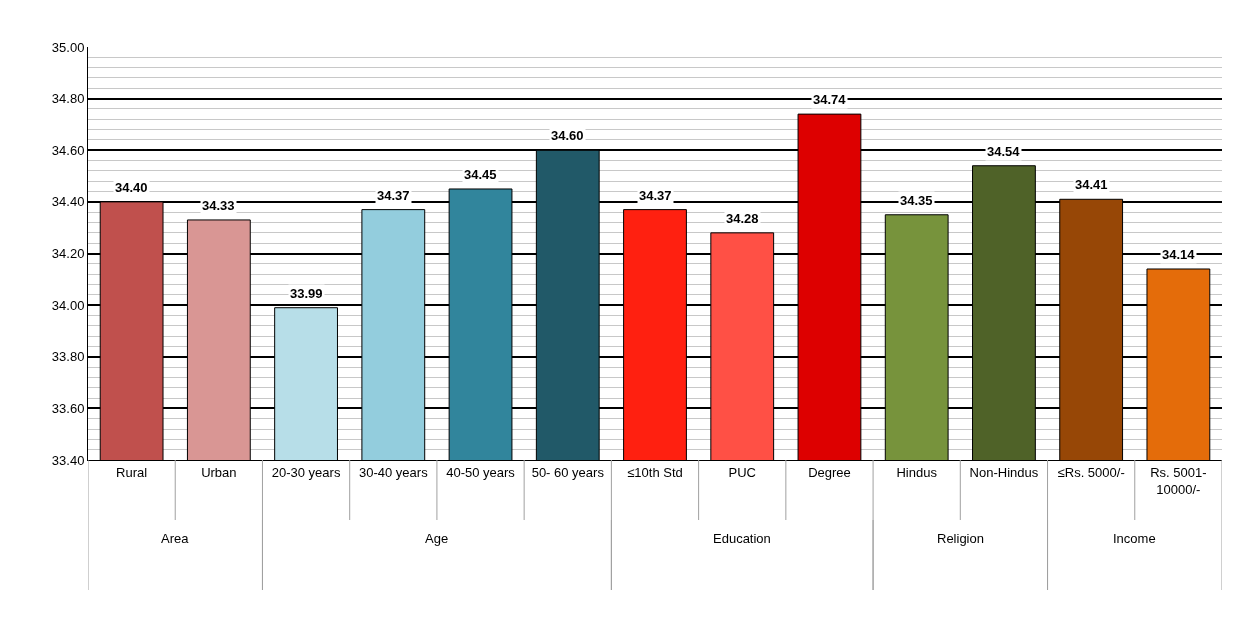  What do you see at coordinates (829, 472) in the screenshot?
I see `x-tick-label: Degree` at bounding box center [829, 472].